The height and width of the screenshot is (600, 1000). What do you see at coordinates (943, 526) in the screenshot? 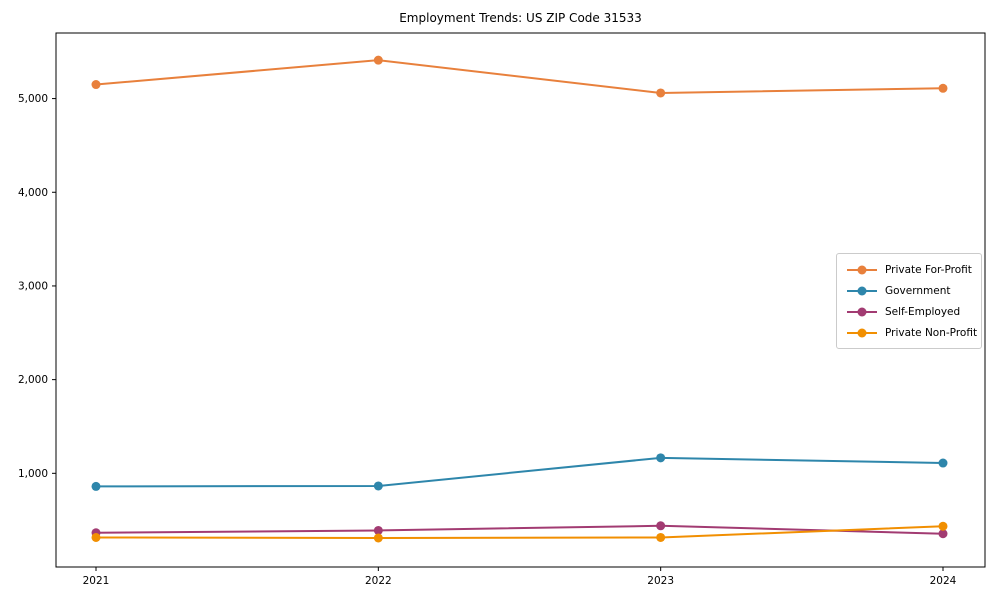
I see `data-point-private-non-profit-2024` at bounding box center [943, 526].